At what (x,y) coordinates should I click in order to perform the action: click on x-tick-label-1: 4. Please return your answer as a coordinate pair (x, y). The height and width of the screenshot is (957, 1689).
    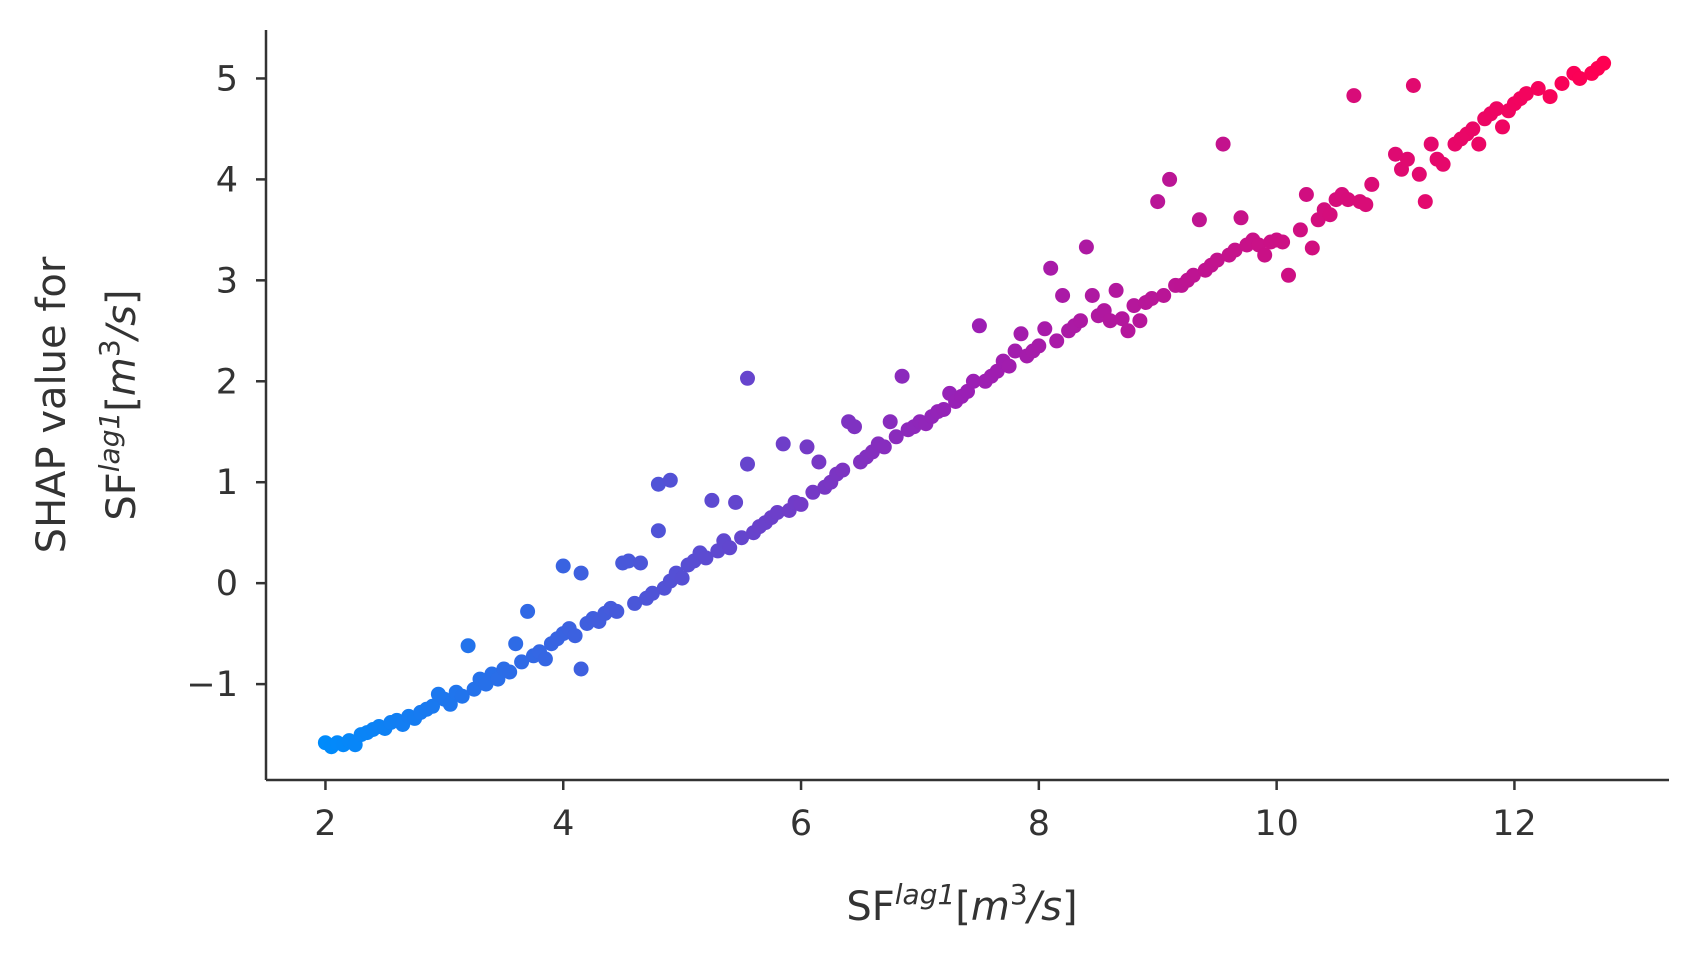
    Looking at the image, I should click on (563, 824).